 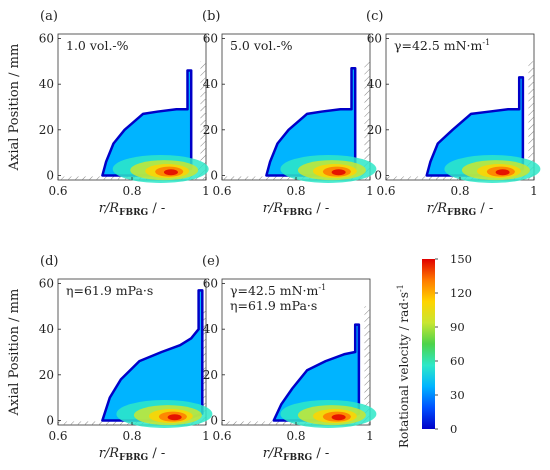 I want to click on panel-annotation: 1.0 vol.-%, so click(x=97, y=45).